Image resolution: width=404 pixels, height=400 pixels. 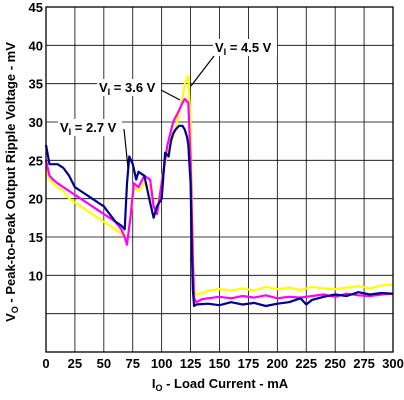 I want to click on x-tick-label: 75, so click(x=133, y=363).